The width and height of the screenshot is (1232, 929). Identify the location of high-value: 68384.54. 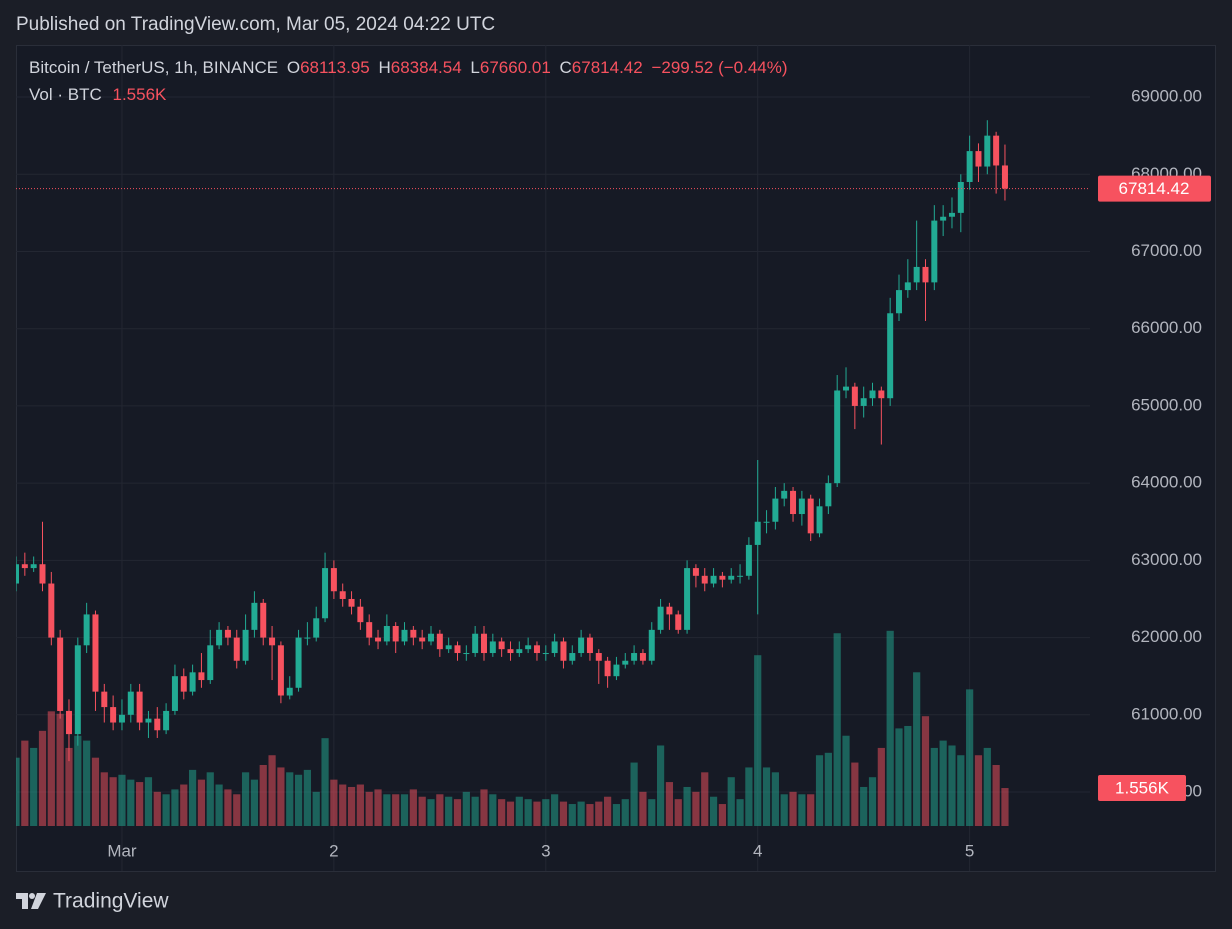
(426, 67).